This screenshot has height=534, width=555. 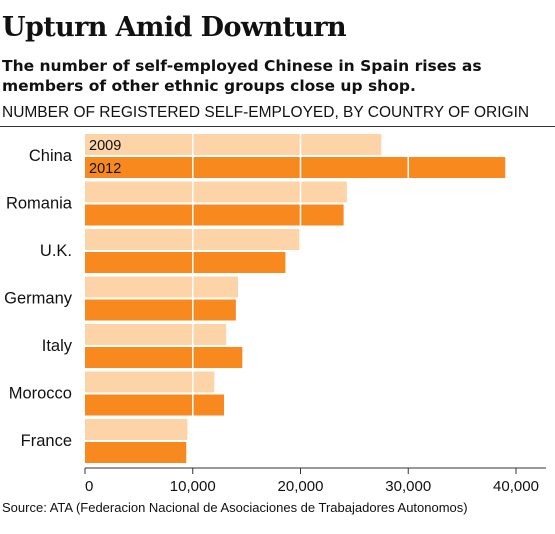 What do you see at coordinates (38, 299) in the screenshot?
I see `category-label: Germany` at bounding box center [38, 299].